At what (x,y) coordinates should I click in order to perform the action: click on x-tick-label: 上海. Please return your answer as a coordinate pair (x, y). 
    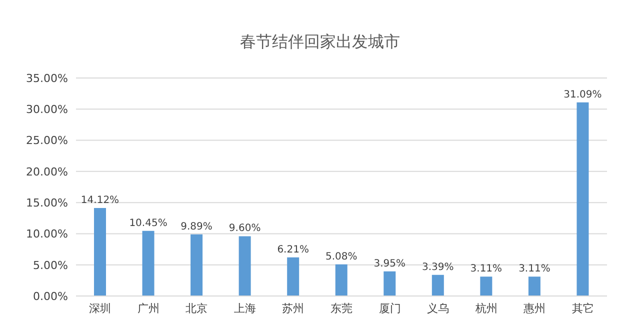
    Looking at the image, I should click on (245, 308).